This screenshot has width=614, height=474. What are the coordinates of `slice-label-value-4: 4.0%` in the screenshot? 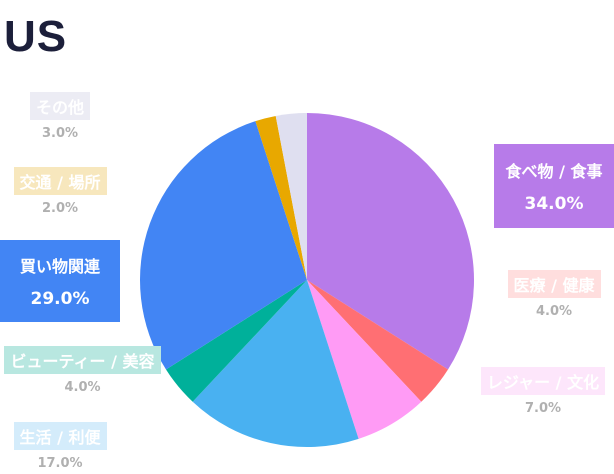 It's located at (82, 387).